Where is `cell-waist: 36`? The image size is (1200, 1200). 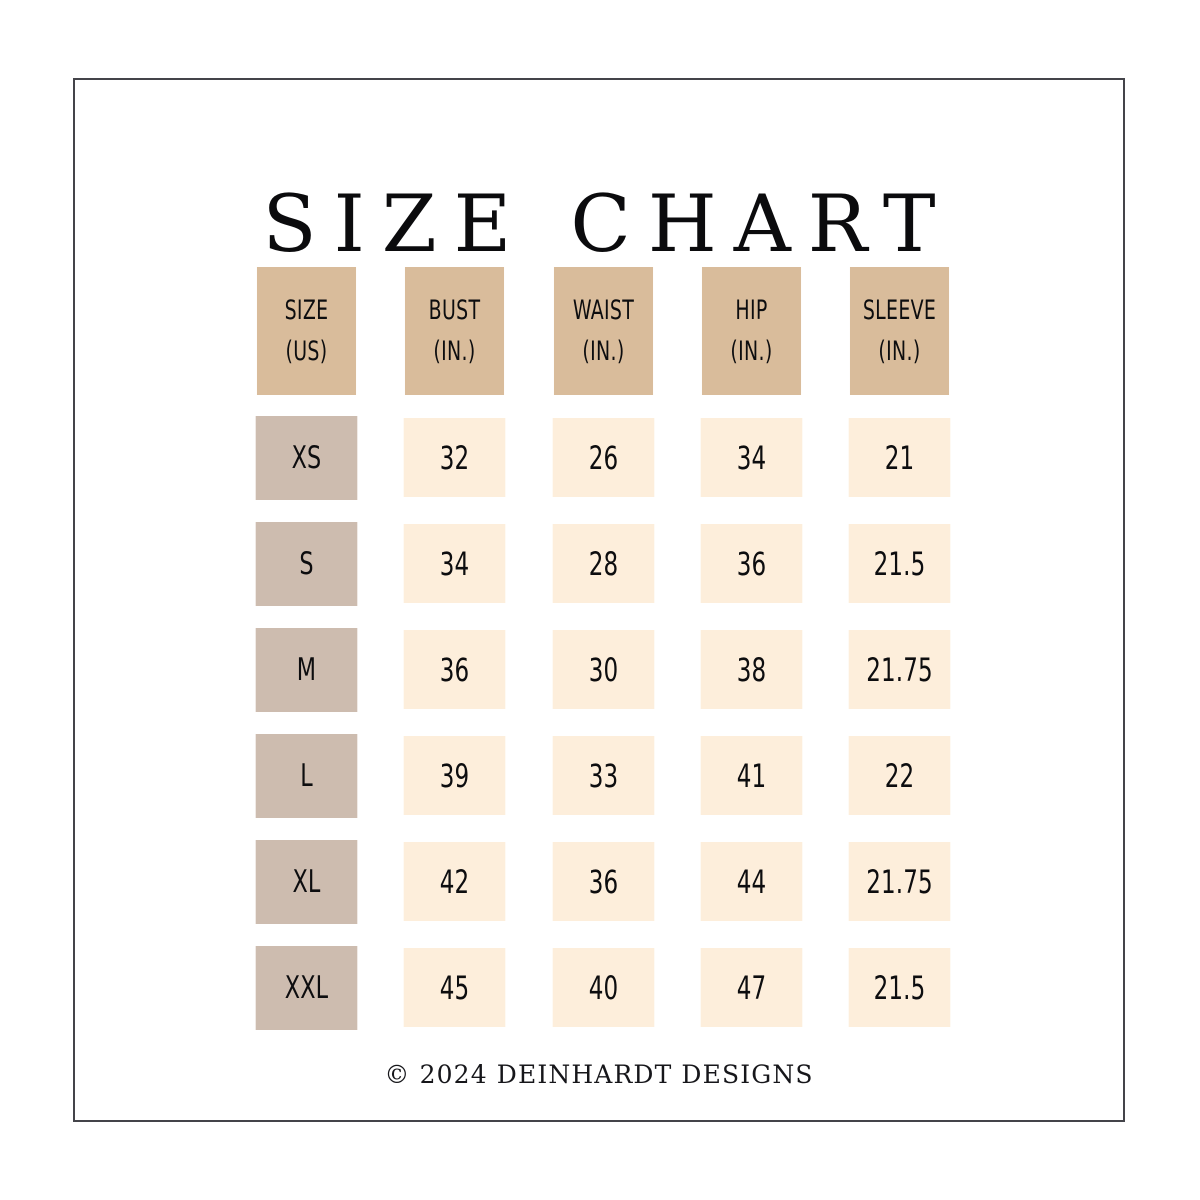 cell-waist: 36 is located at coordinates (603, 881).